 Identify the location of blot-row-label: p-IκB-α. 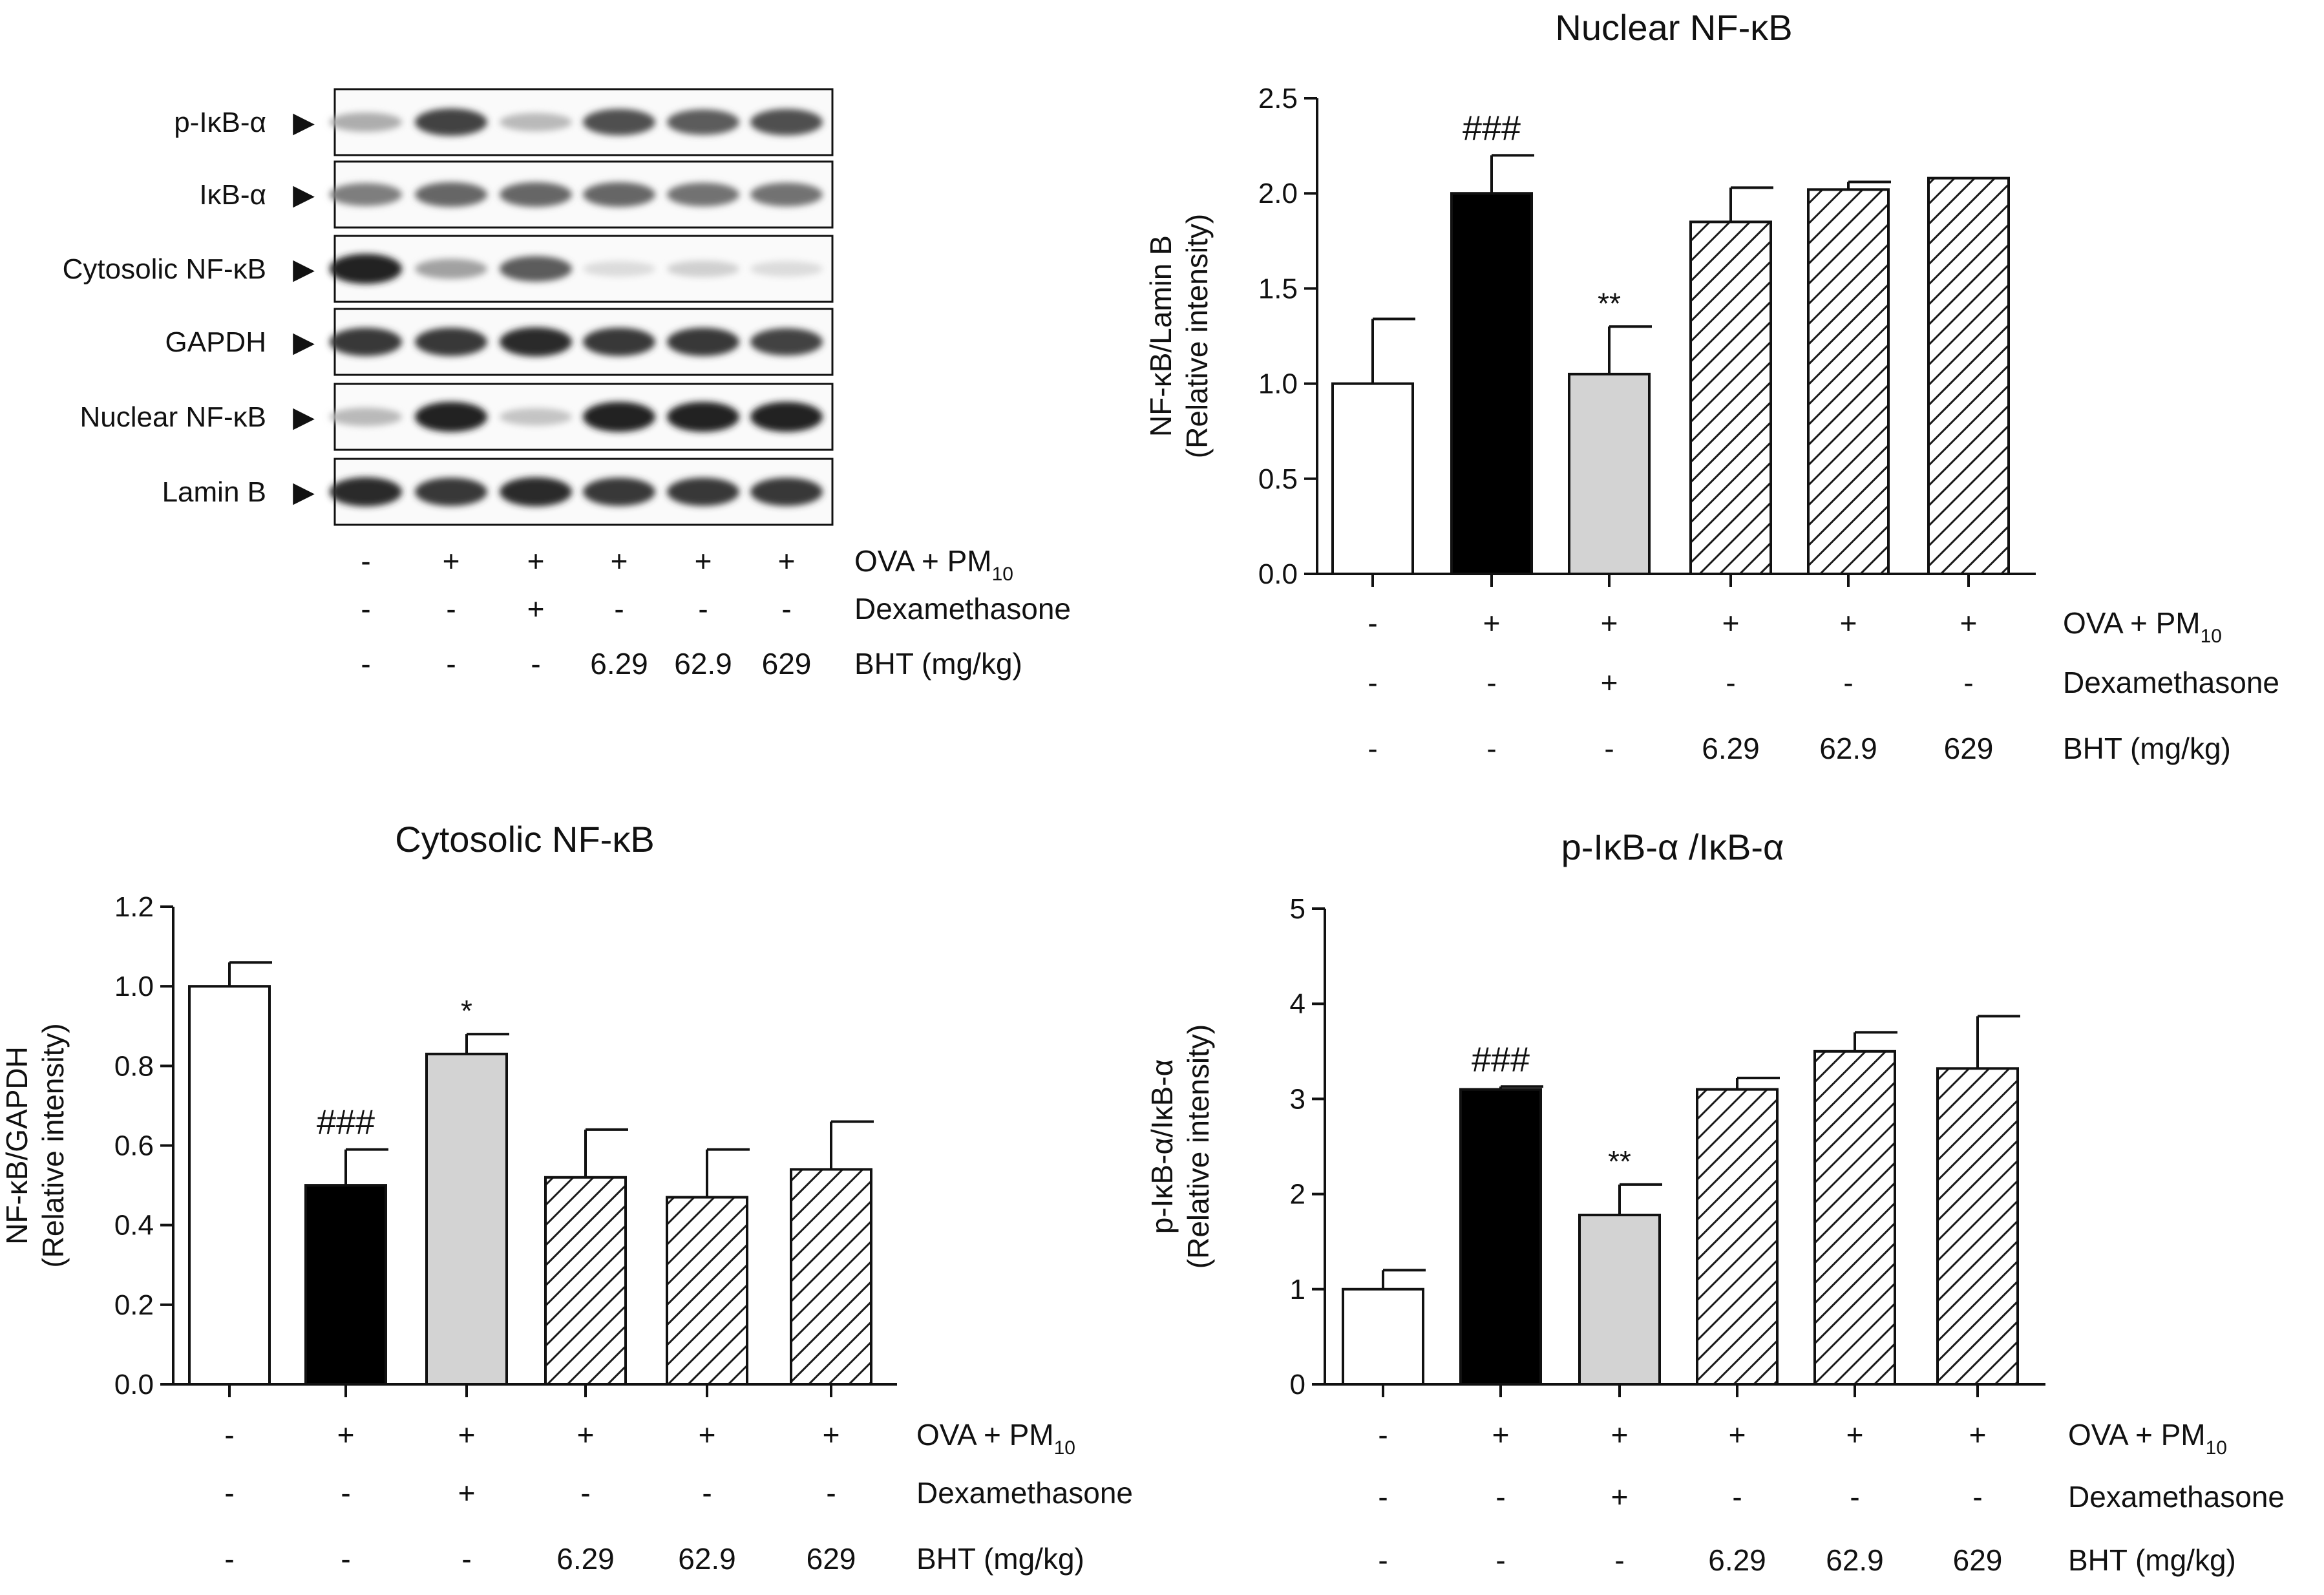
(220, 122).